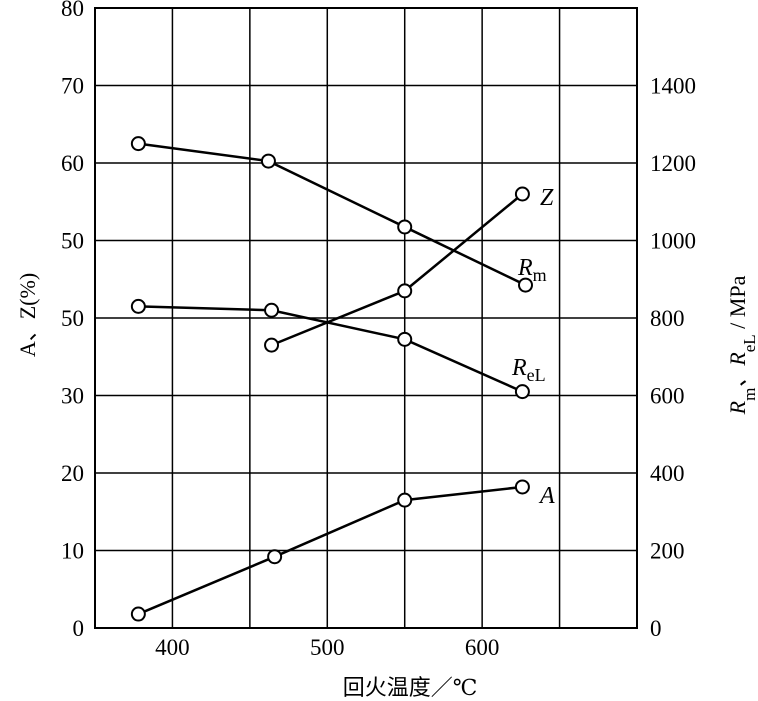 Image resolution: width=758 pixels, height=701 pixels. Describe the element at coordinates (27, 315) in the screenshot. I see `y-axis-left-label: A、Z(%)` at that location.